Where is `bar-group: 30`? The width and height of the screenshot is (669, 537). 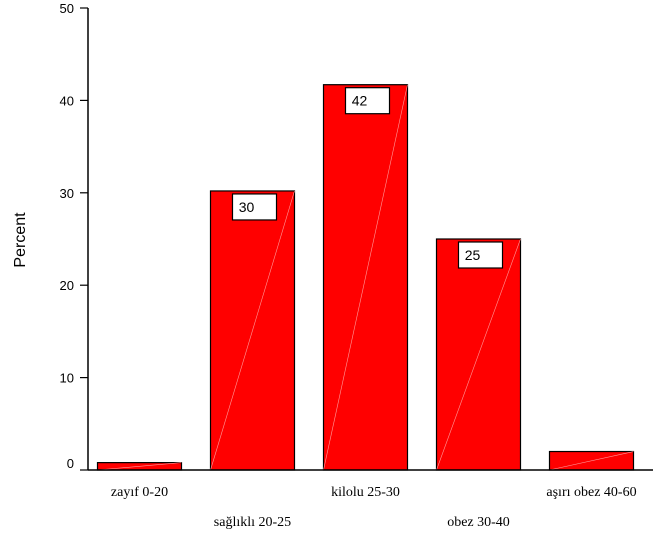 bar-group: 30 is located at coordinates (252, 330).